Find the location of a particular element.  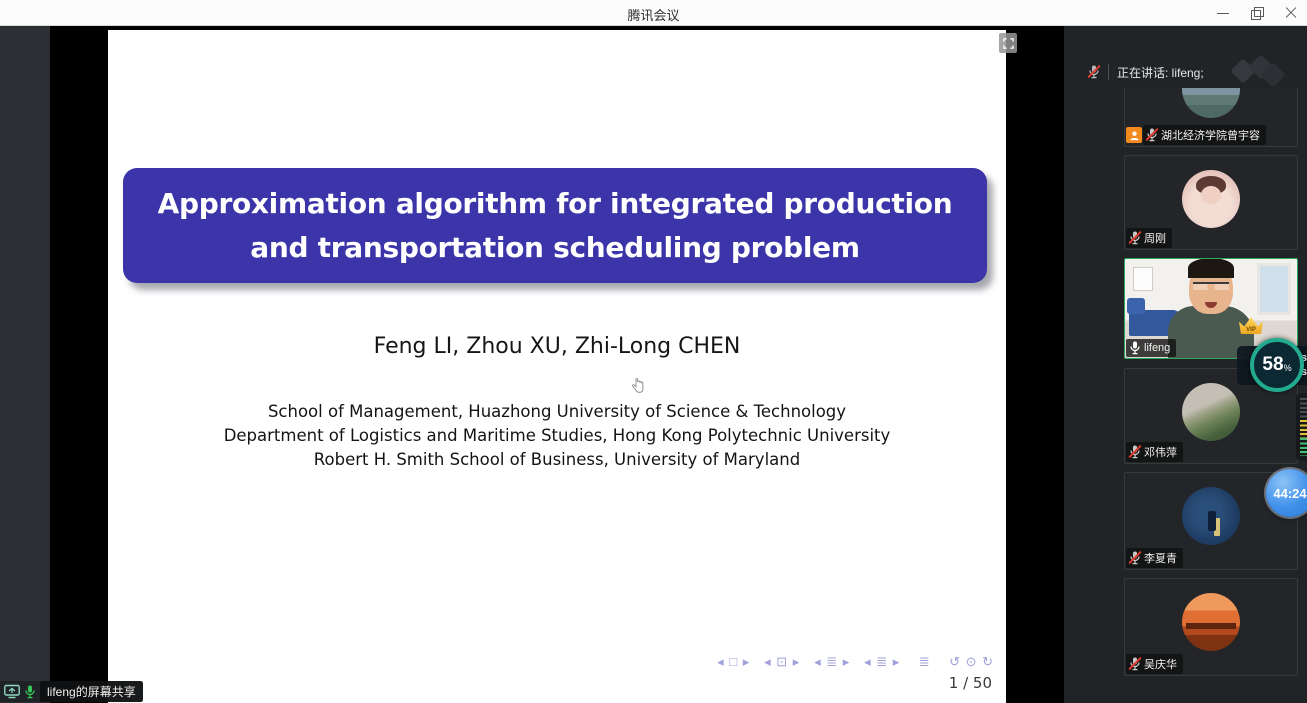

volume-bars-green is located at coordinates (1303, 447).